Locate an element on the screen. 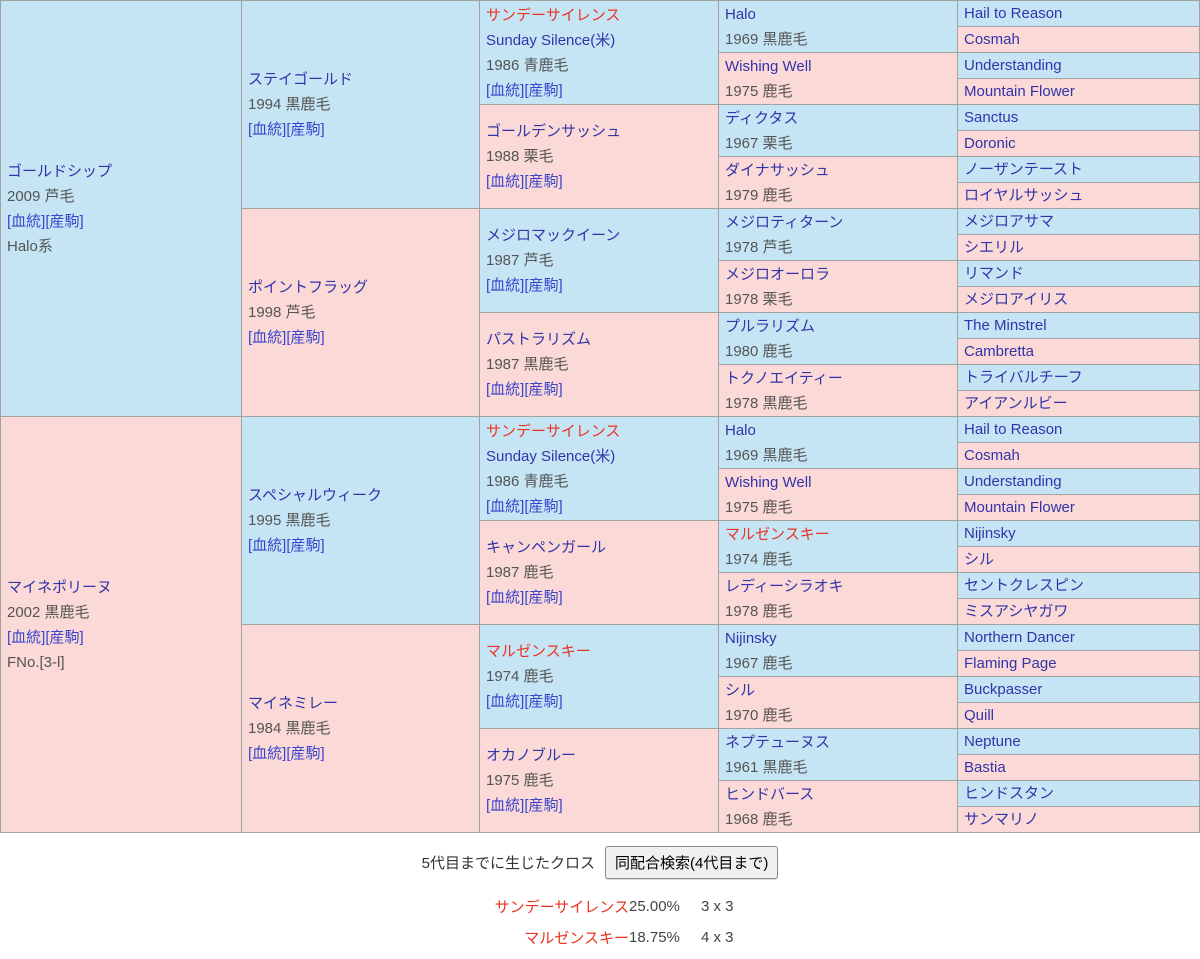 Image resolution: width=1200 pixels, height=959 pixels. horse-link: Doronic is located at coordinates (990, 143).